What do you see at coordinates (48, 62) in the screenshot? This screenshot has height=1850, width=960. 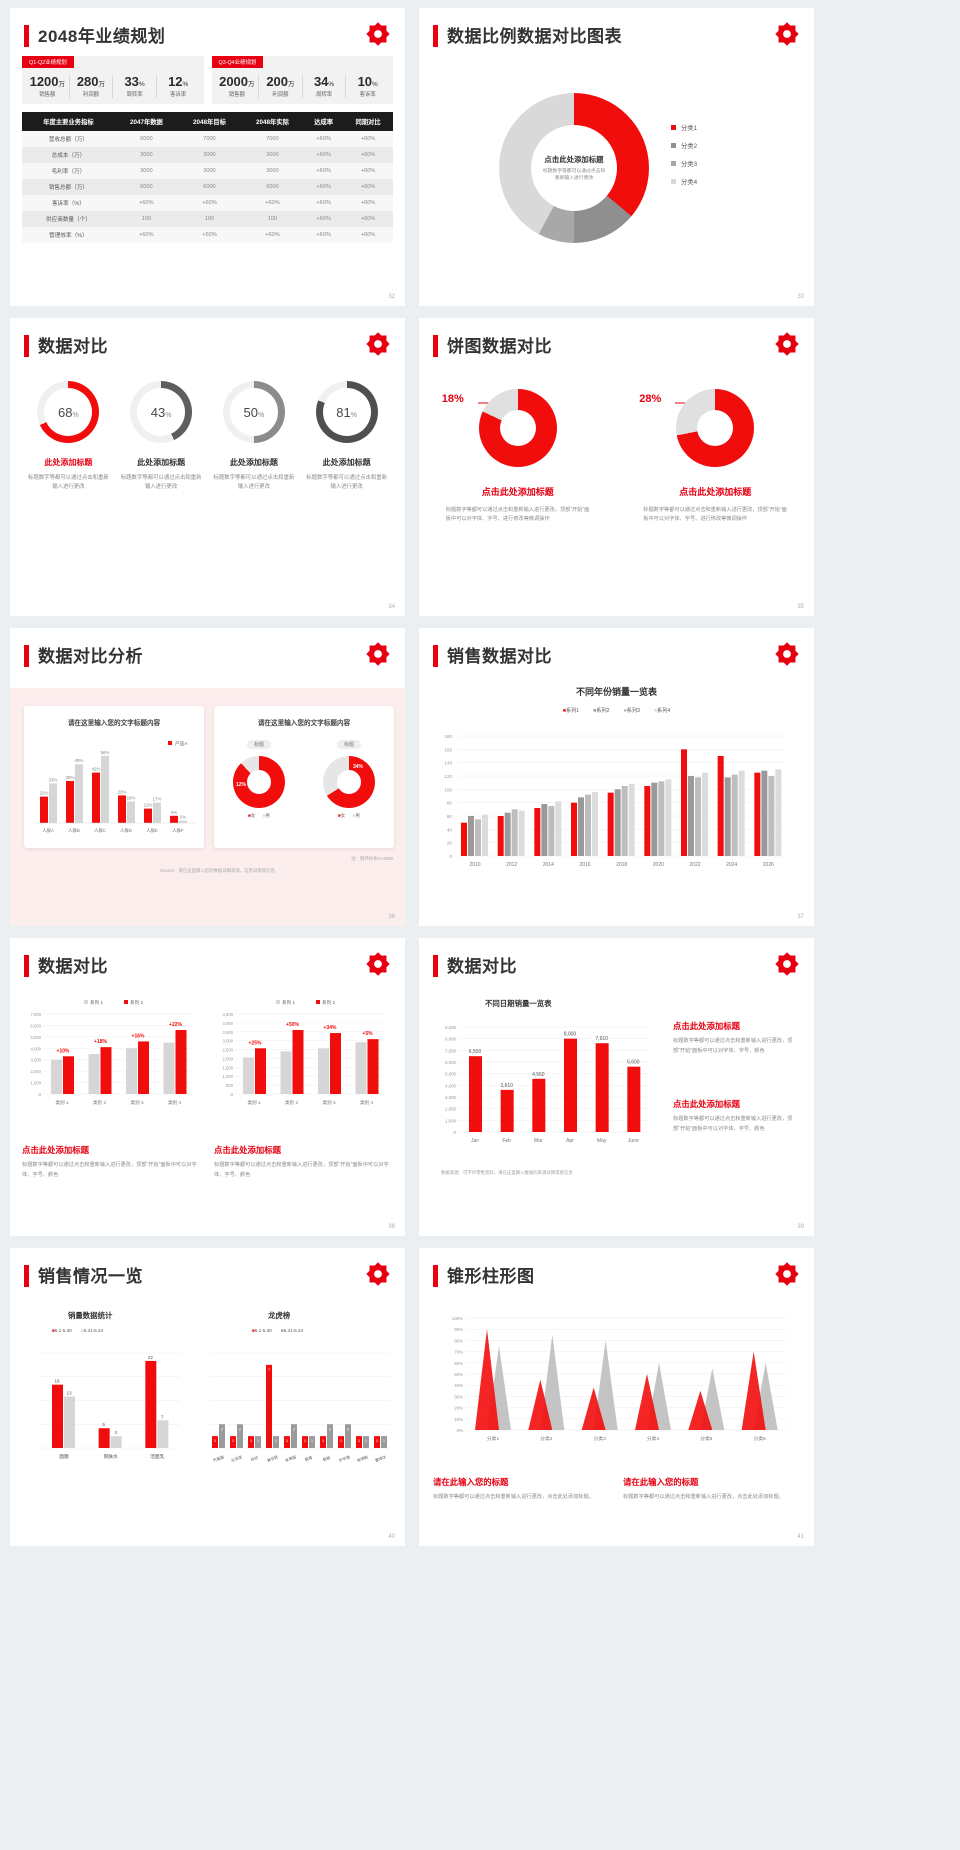 I see `kpi-group-tag: Q1-Q2业绩规划` at bounding box center [48, 62].